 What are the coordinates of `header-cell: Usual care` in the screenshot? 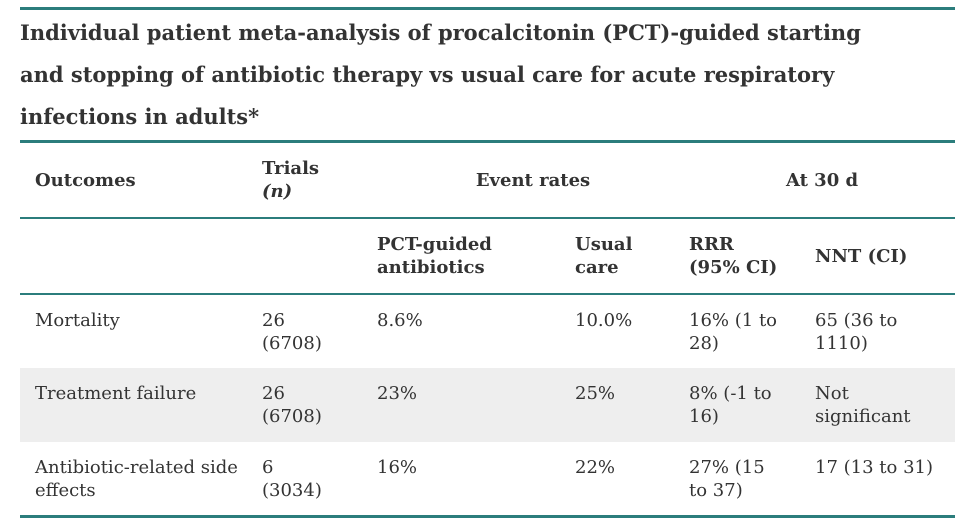 It's located at (632, 256).